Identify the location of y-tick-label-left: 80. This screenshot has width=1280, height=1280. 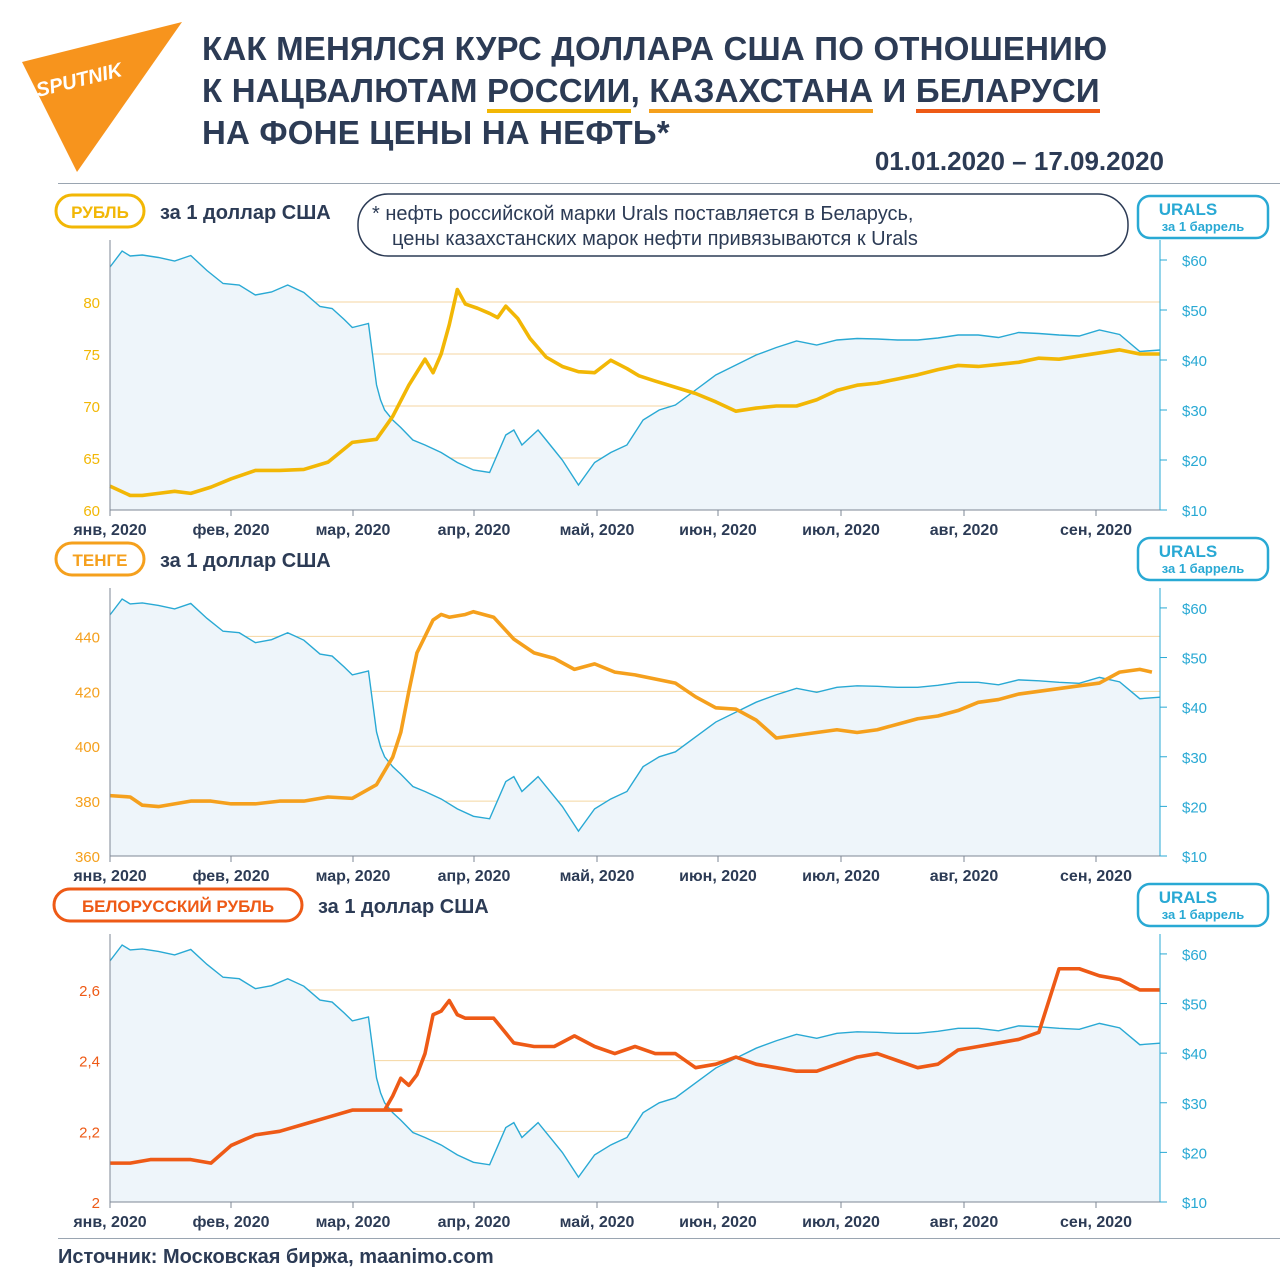
(91, 303).